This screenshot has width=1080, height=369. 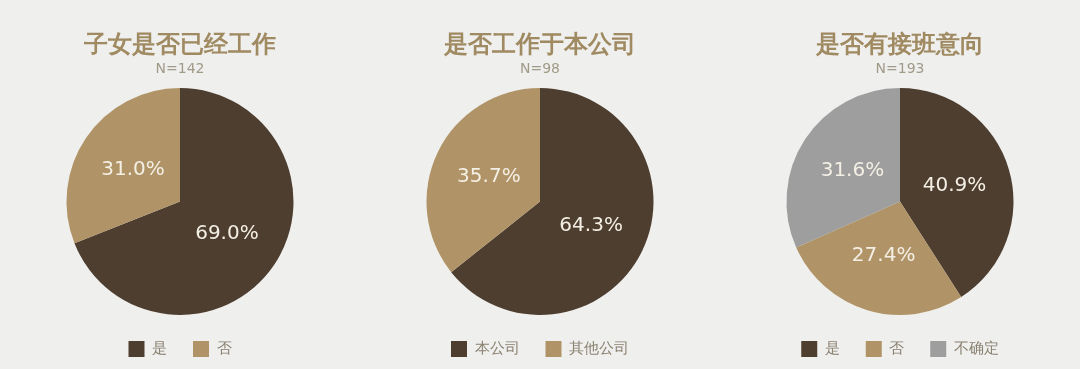 What do you see at coordinates (540, 44) in the screenshot?
I see `chart-title: 是否工作于本公司` at bounding box center [540, 44].